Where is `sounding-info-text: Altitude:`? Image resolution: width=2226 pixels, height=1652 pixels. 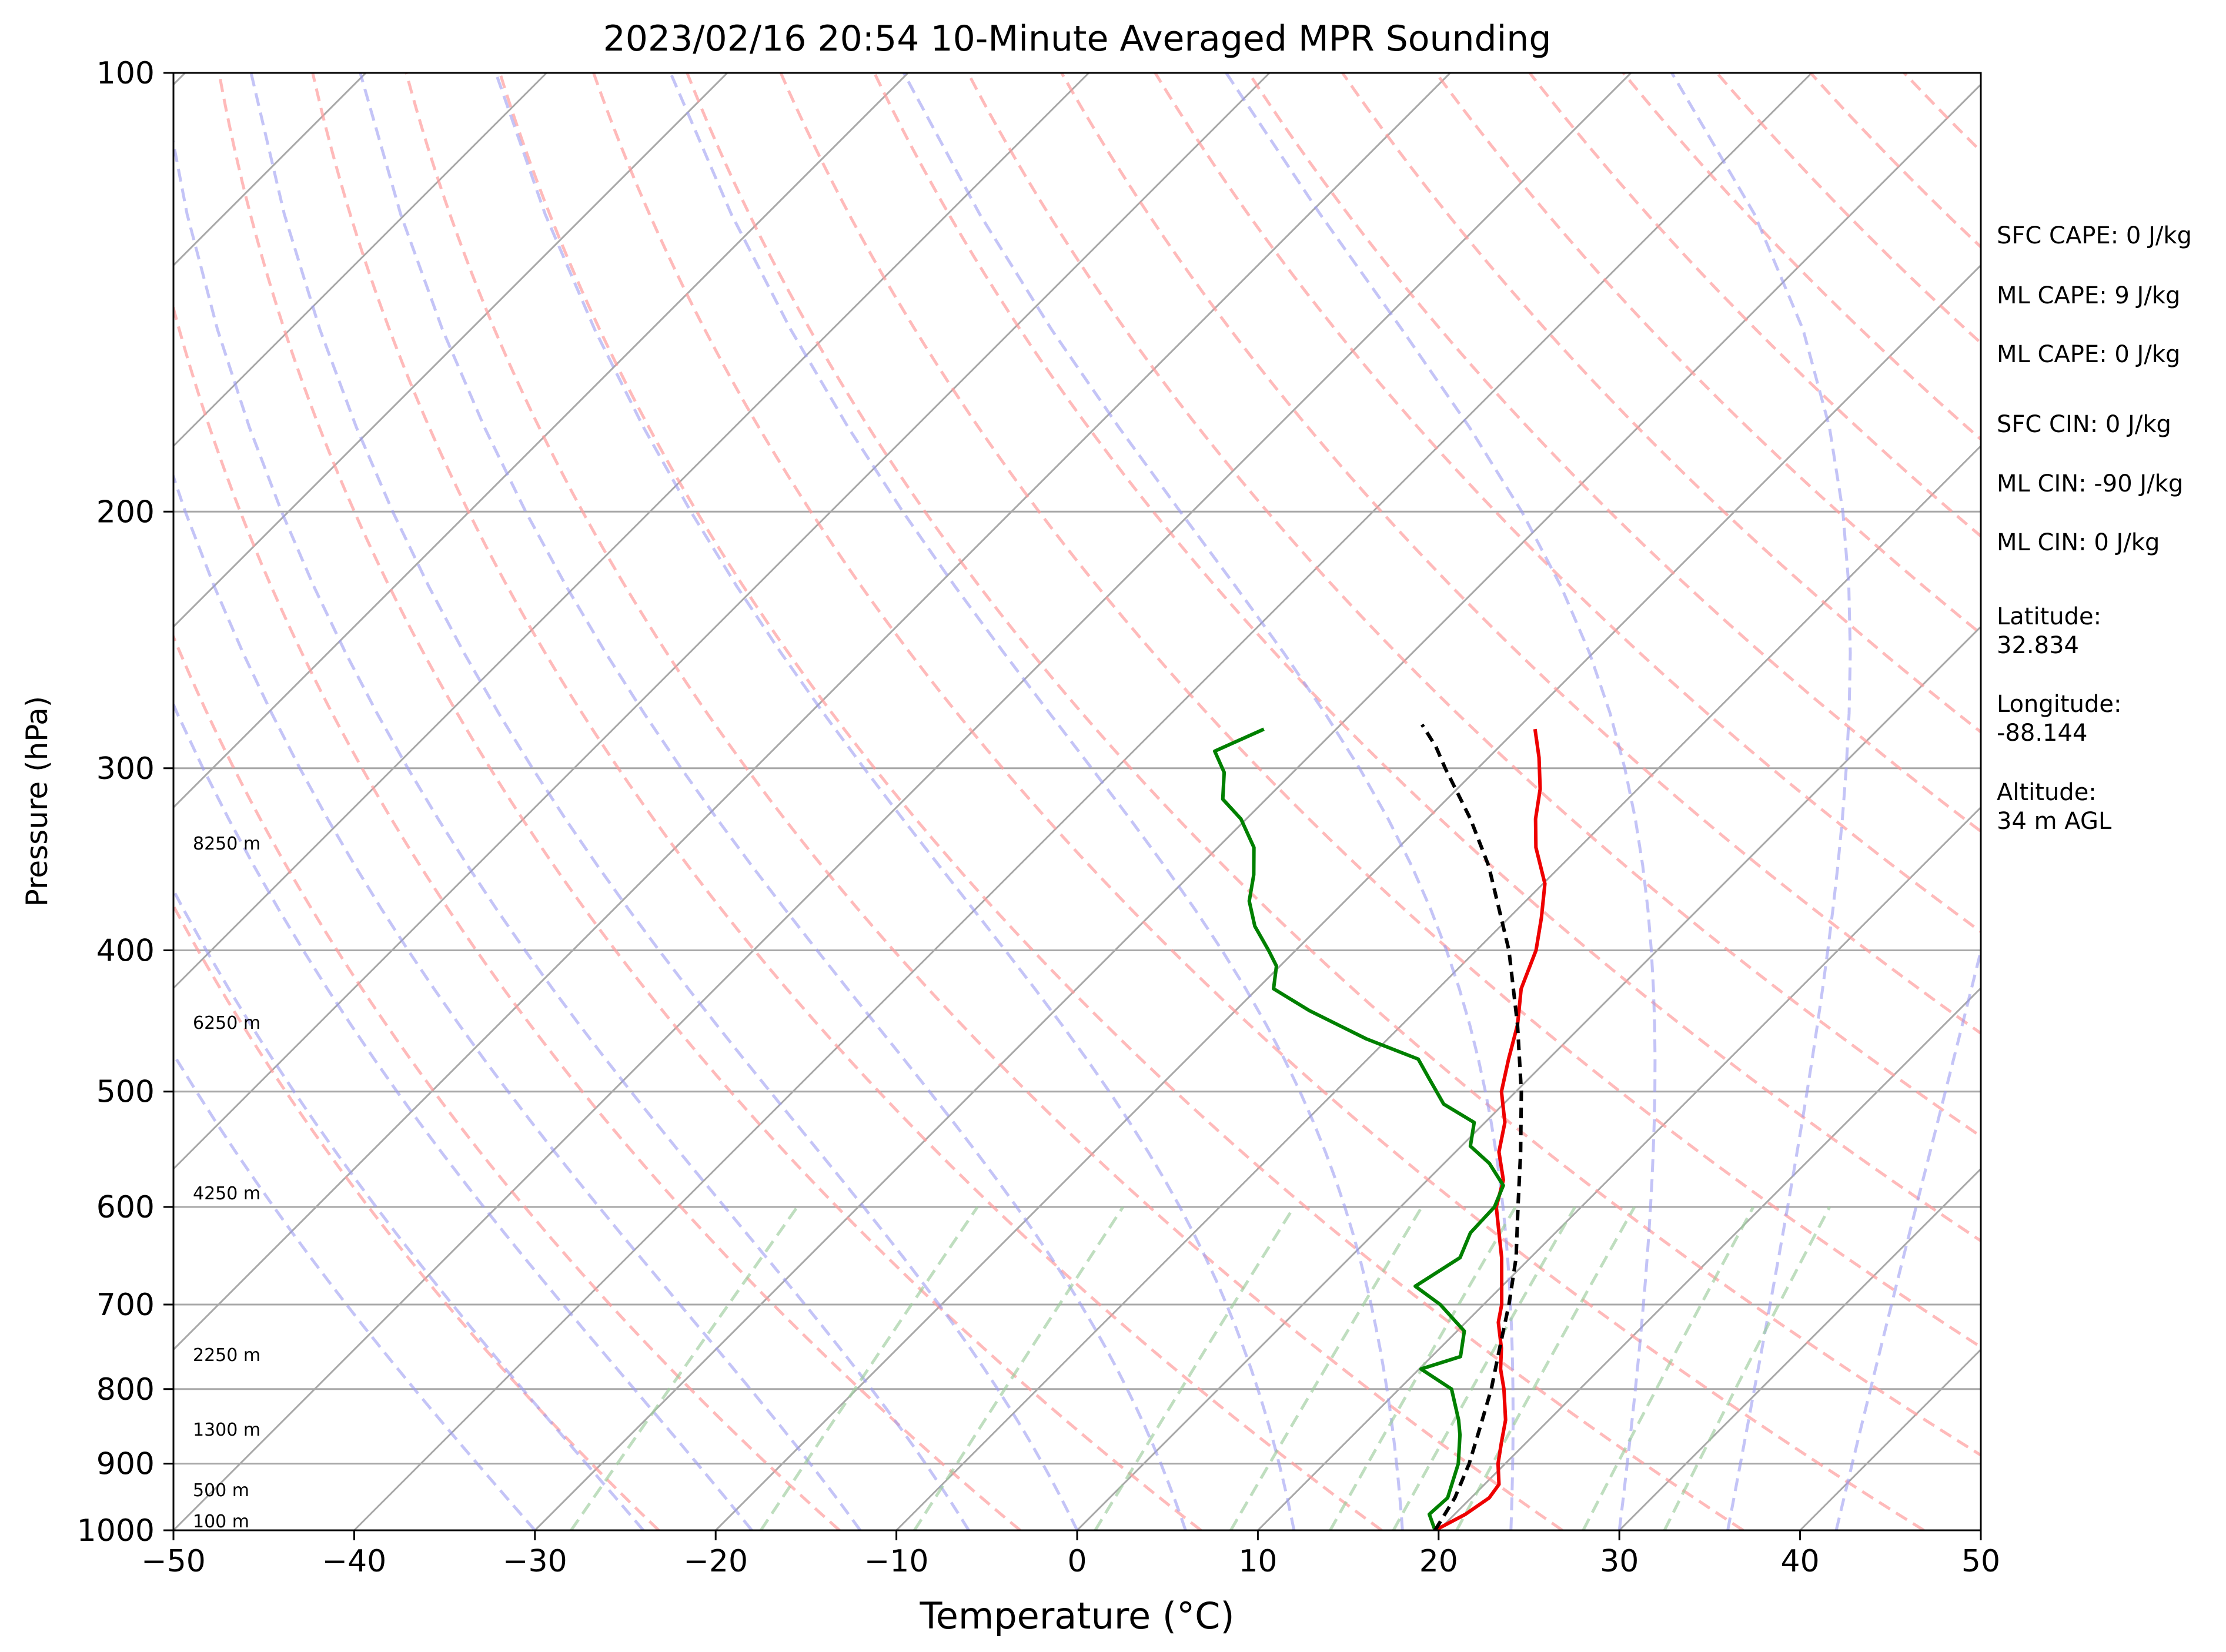
sounding-info-text: Altitude: is located at coordinates (2047, 793).